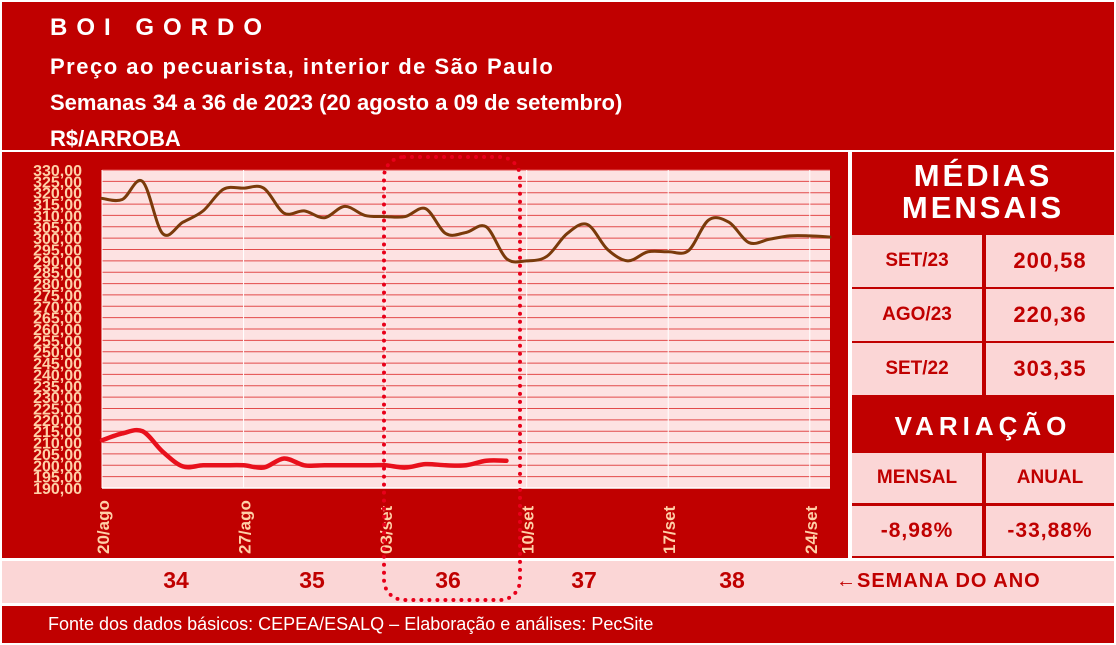 Image resolution: width=1116 pixels, height=645 pixels. What do you see at coordinates (57, 455) in the screenshot?
I see `y-tick-label: 205,00` at bounding box center [57, 455].